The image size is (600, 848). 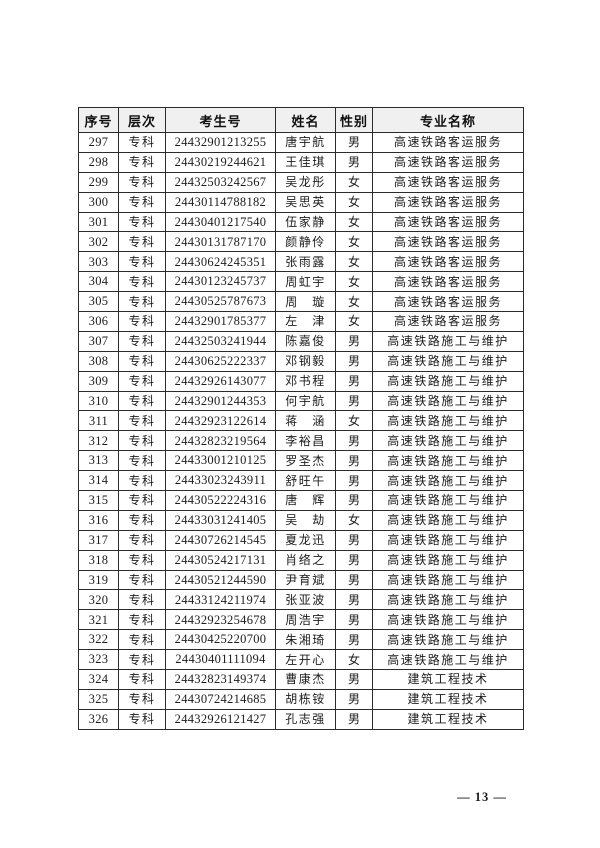 I want to click on cell-name: 孔志强, so click(x=305, y=719).